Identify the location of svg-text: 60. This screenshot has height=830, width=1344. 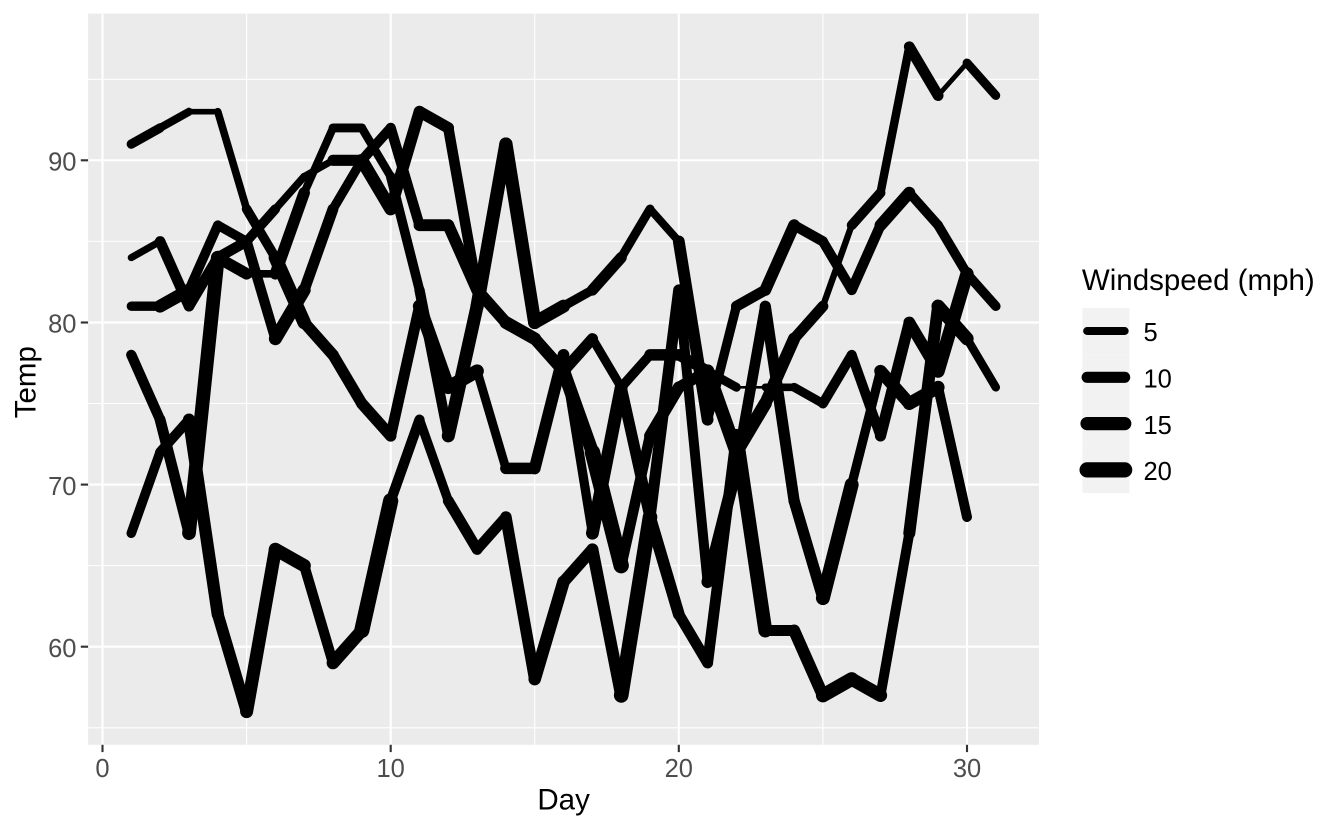
(62, 649).